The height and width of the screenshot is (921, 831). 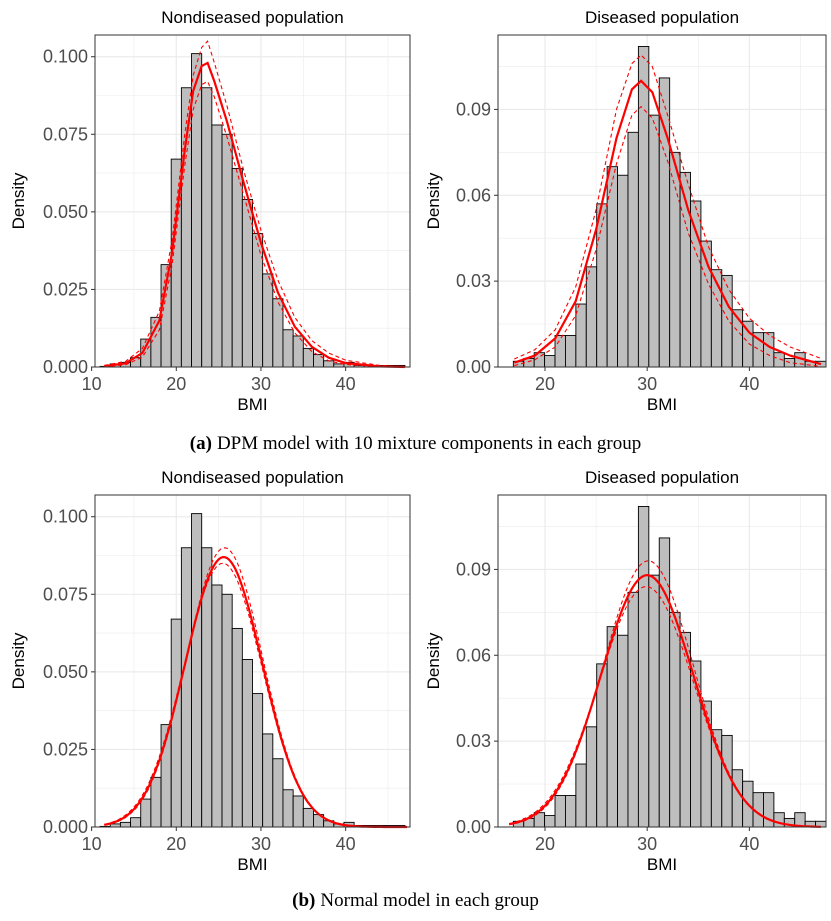 I want to click on x-tick-label: 10, so click(x=92, y=844).